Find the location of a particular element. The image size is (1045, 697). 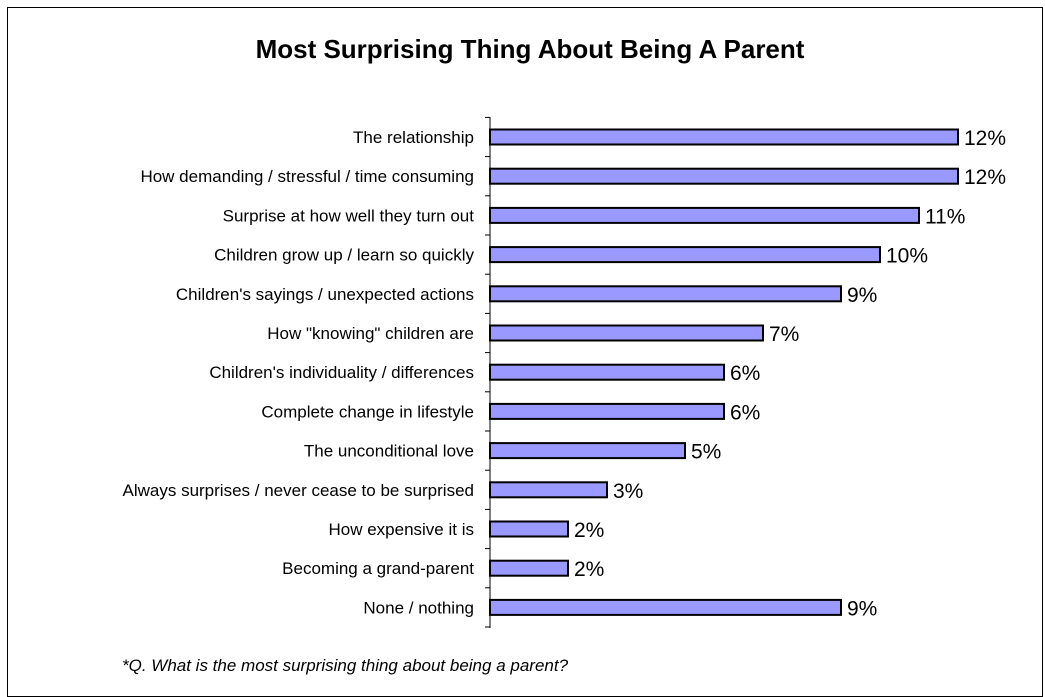

category-label: How "knowing" children are is located at coordinates (370, 333).